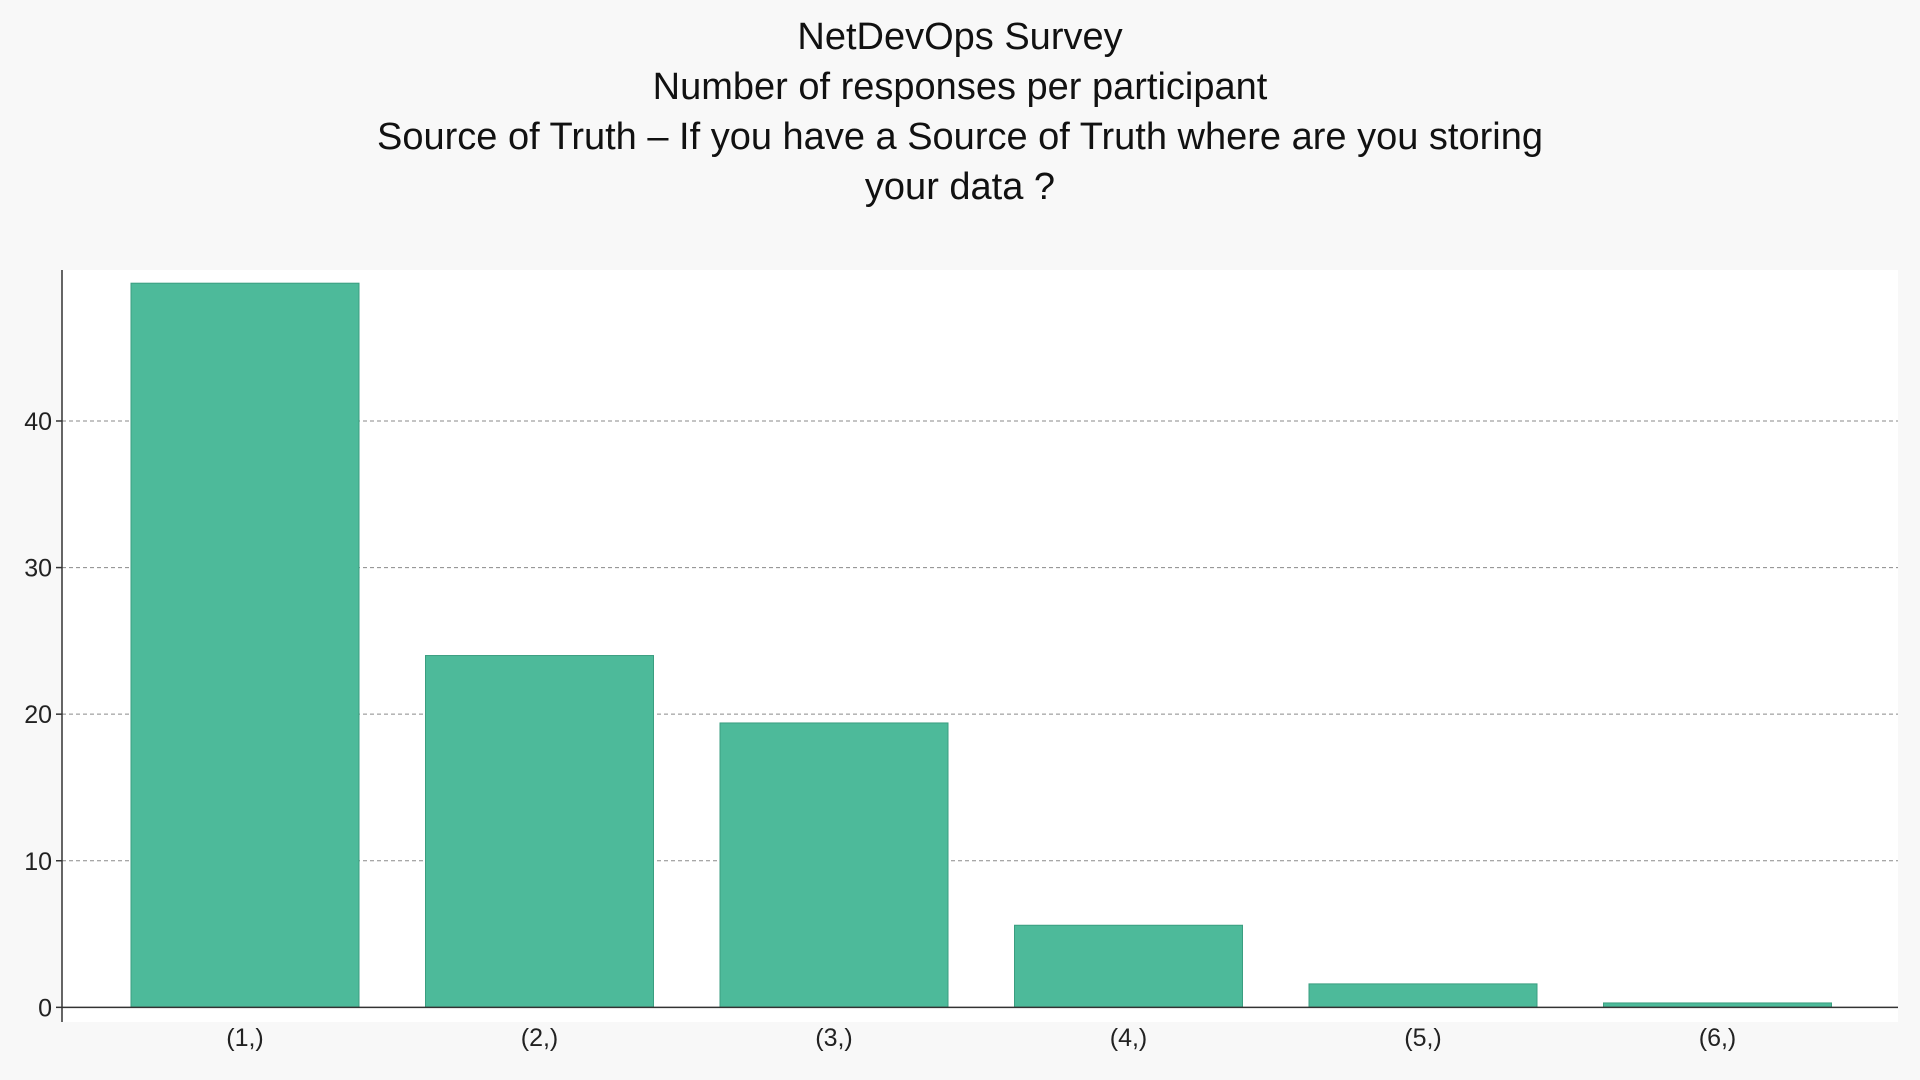 The height and width of the screenshot is (1080, 1920). What do you see at coordinates (1423, 1038) in the screenshot?
I see `x-tick-label: (5,)` at bounding box center [1423, 1038].